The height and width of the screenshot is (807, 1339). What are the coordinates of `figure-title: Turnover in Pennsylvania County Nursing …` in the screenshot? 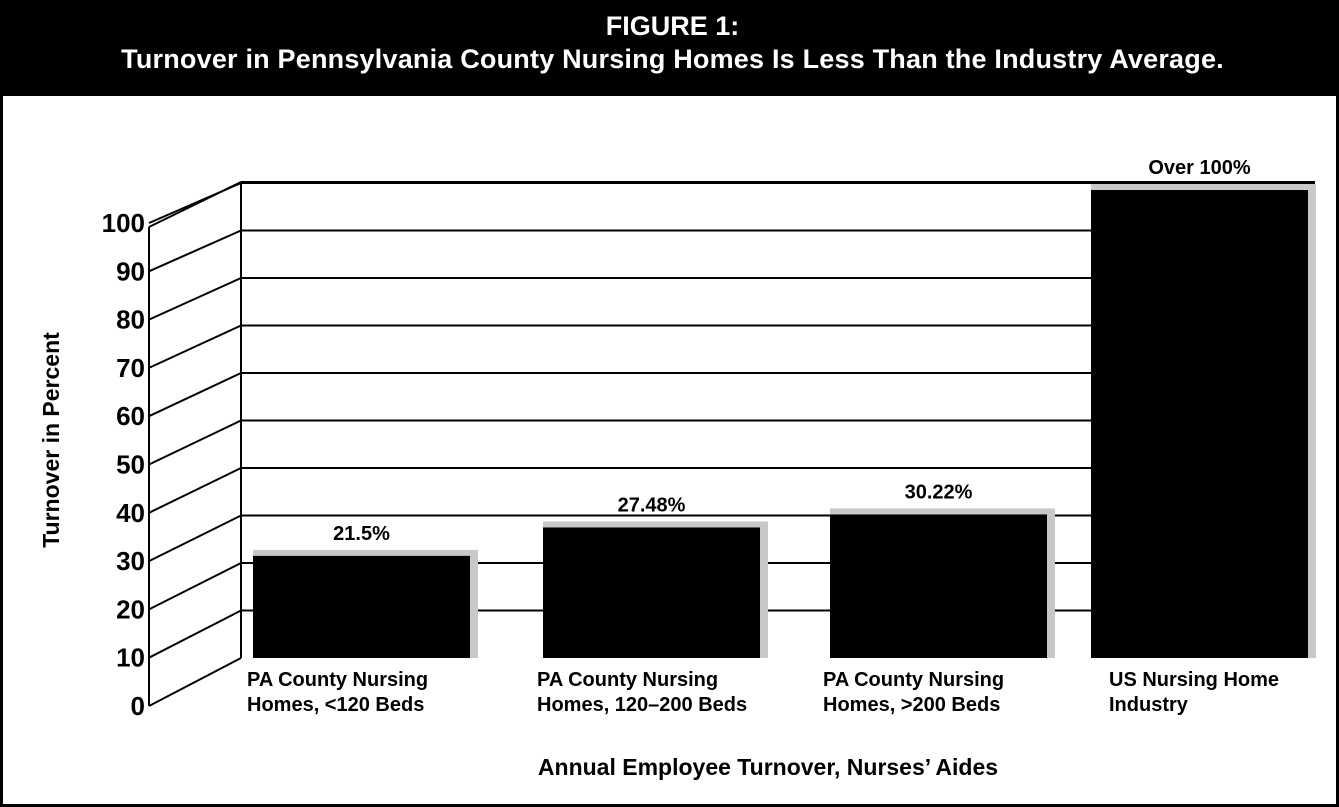 It's located at (672, 59).